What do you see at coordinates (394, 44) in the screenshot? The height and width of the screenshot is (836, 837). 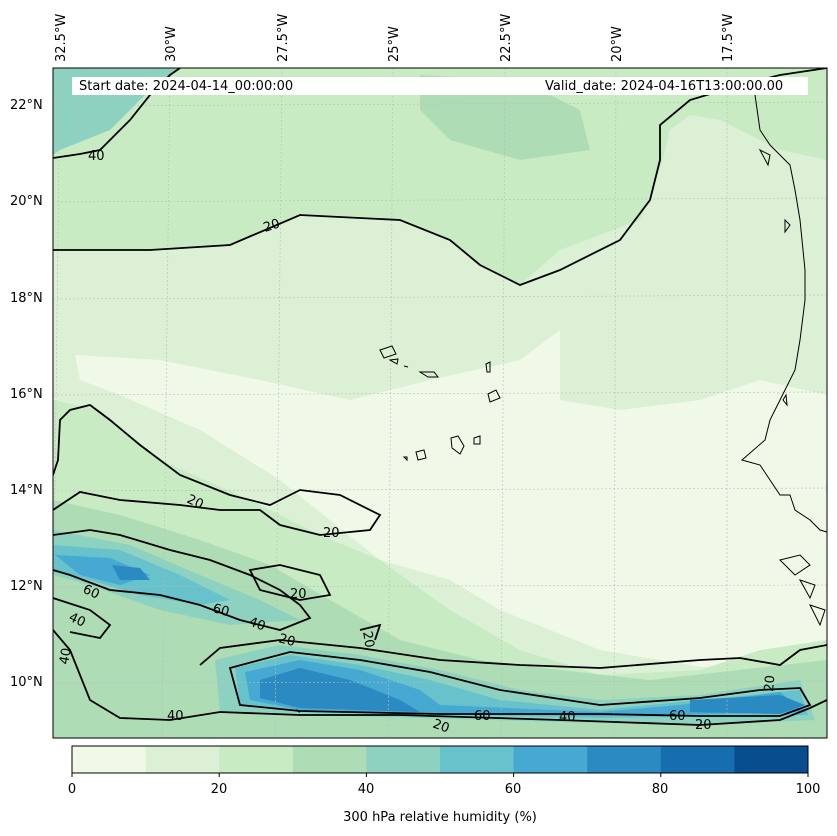 I see `lon-tick-label: 25°W` at bounding box center [394, 44].